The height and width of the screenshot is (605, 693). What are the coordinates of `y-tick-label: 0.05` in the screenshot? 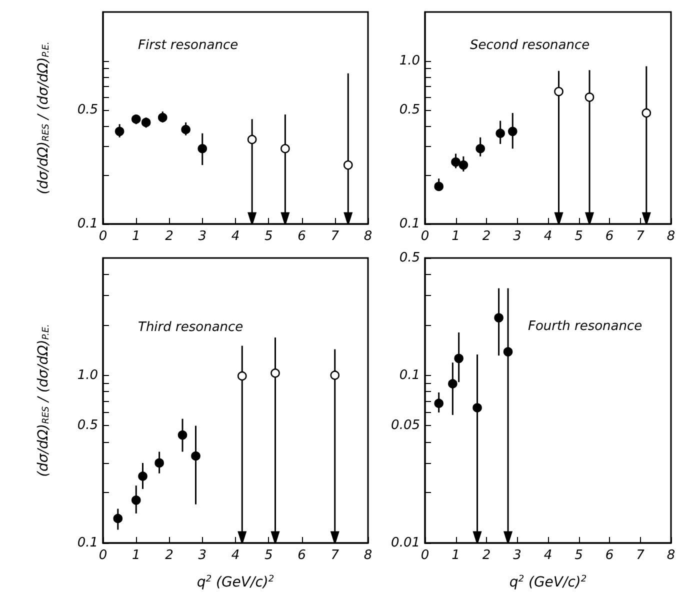 It's located at (405, 426).